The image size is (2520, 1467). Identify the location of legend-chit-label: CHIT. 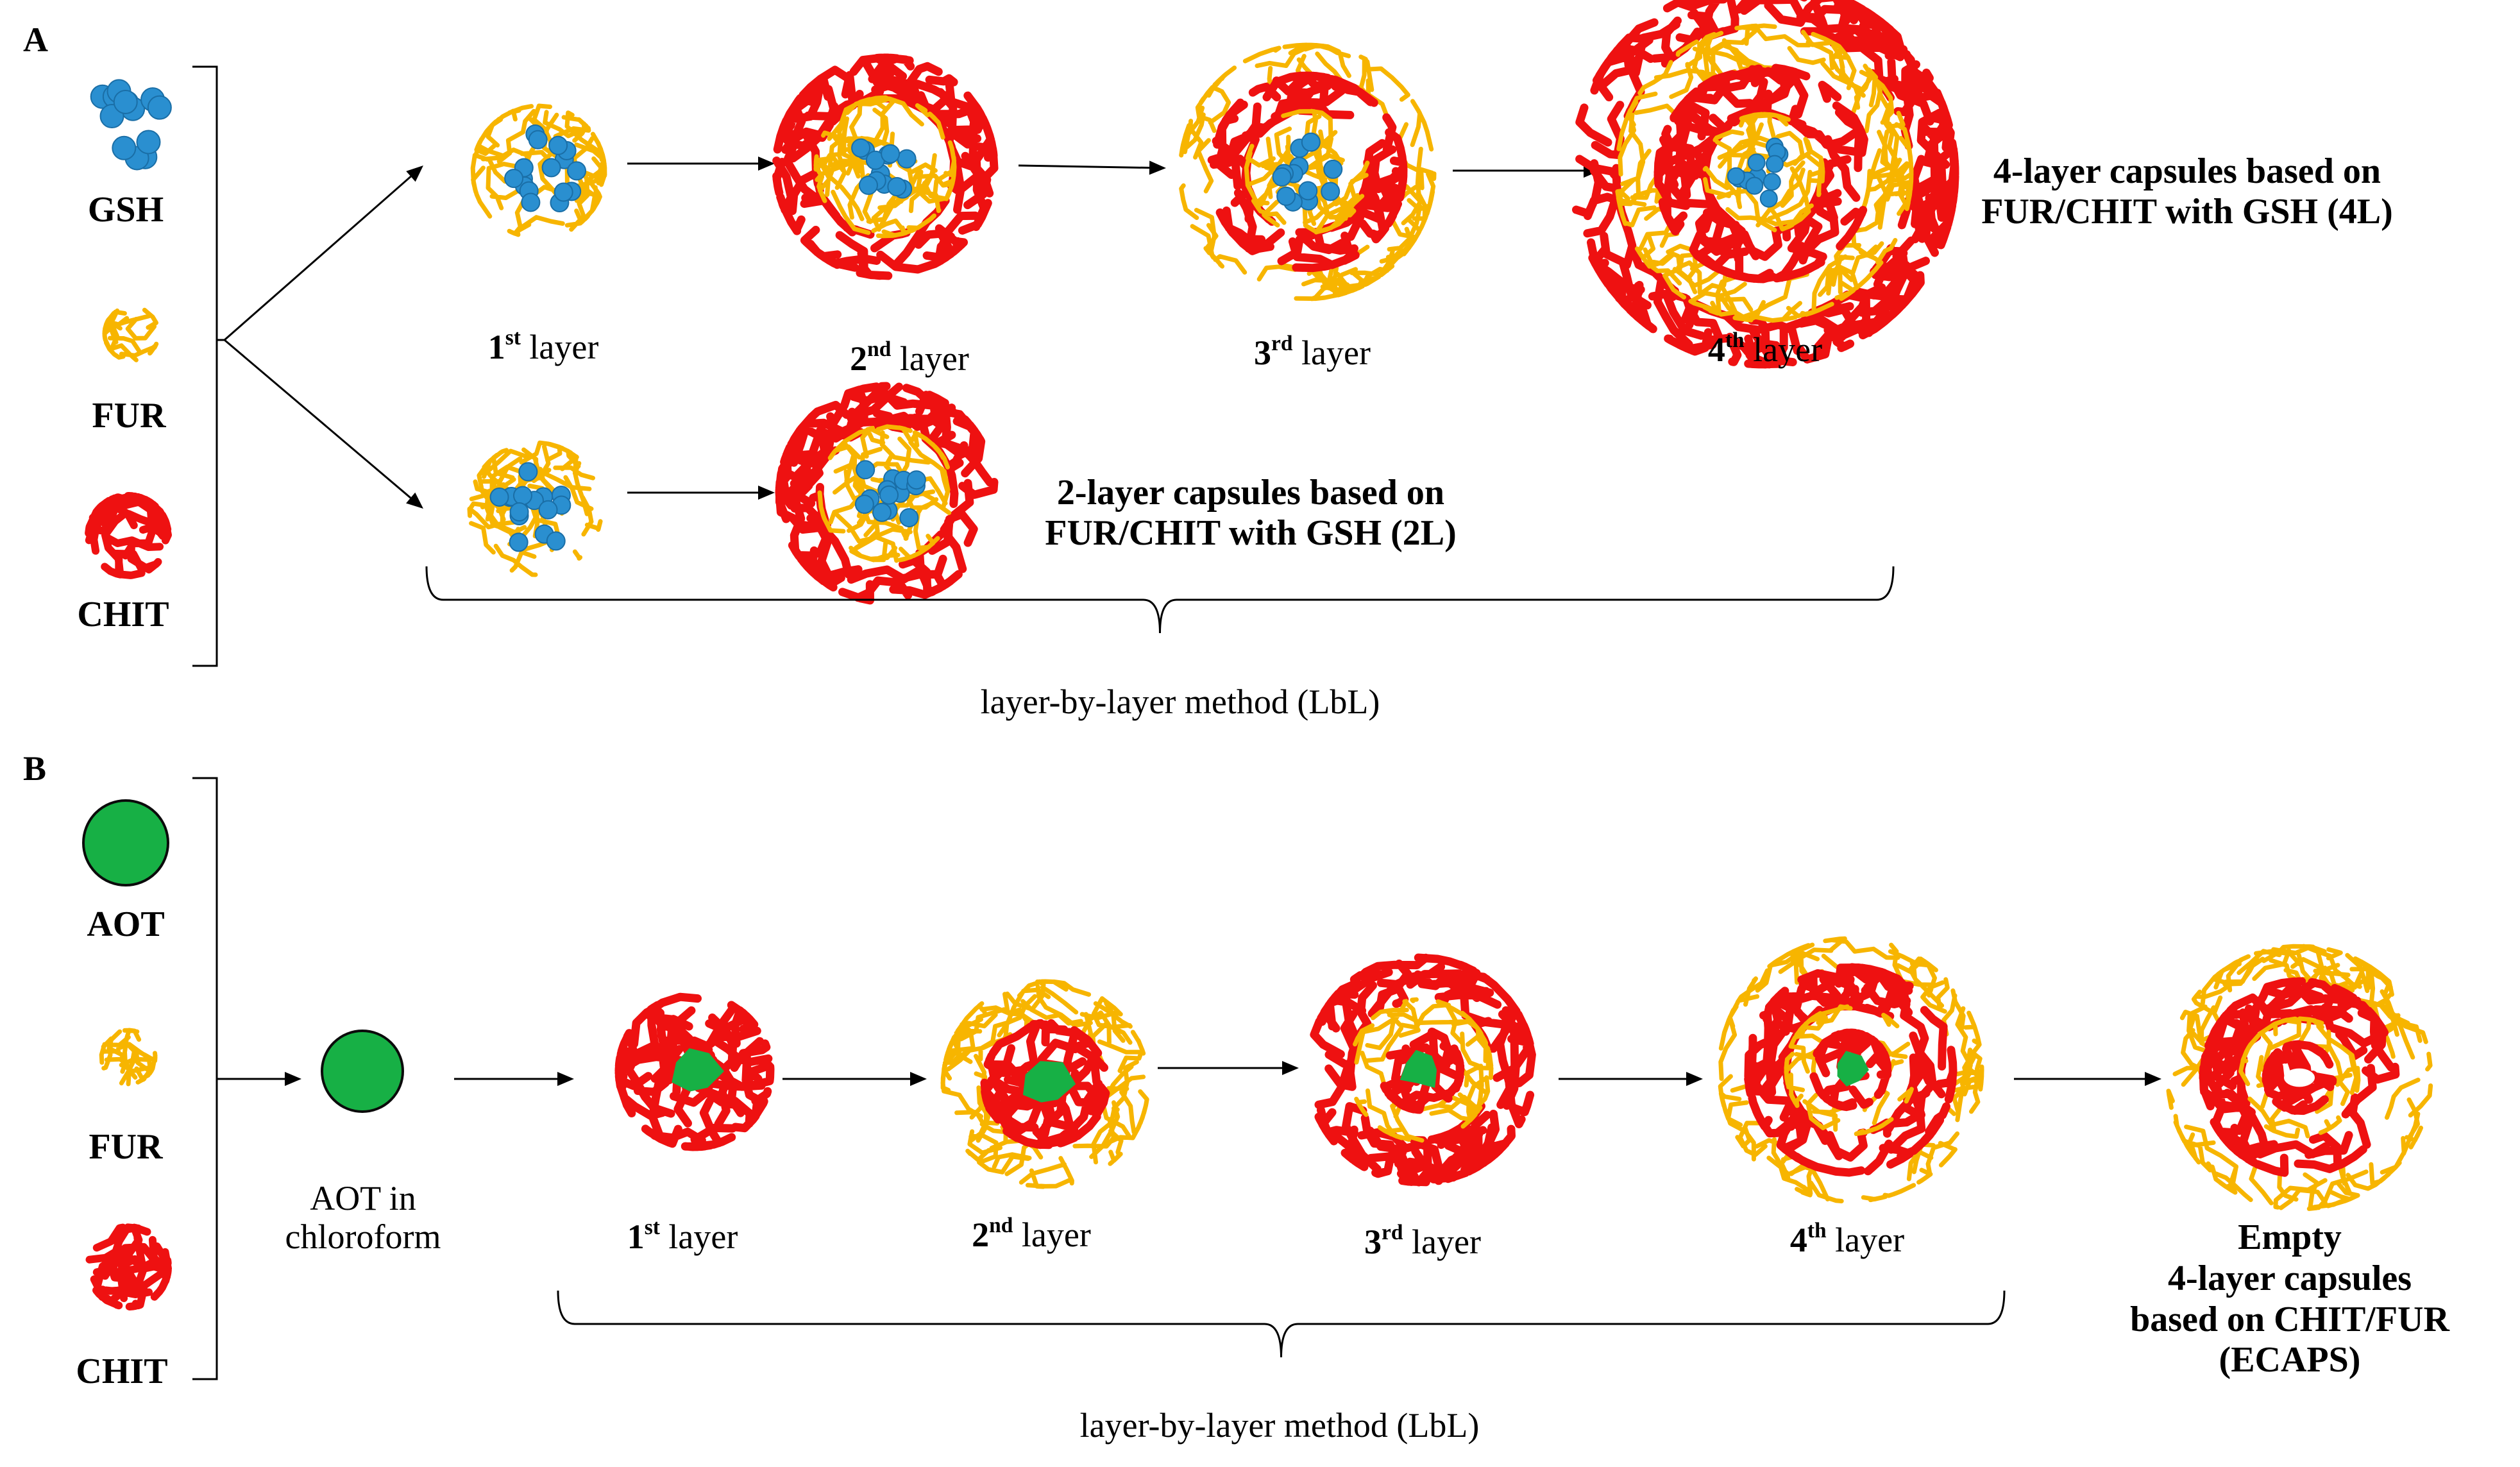
(123, 614).